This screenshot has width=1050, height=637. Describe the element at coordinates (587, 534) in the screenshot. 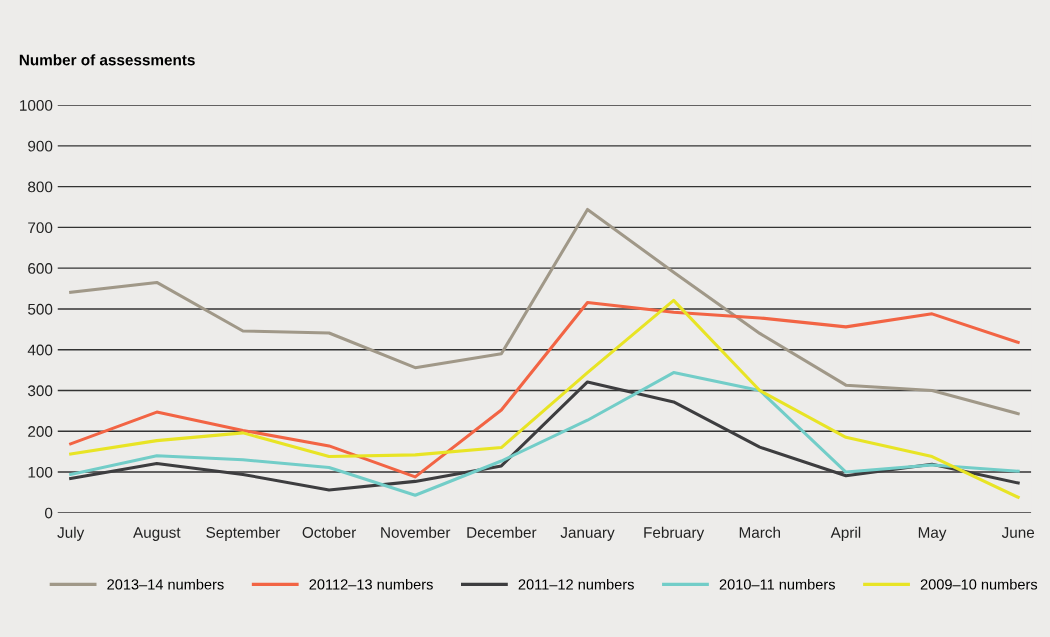

I see `x-tick-label: January` at that location.